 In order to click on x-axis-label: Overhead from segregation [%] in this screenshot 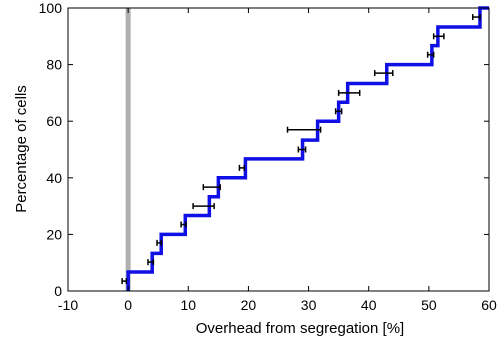, I will do `click(300, 328)`.